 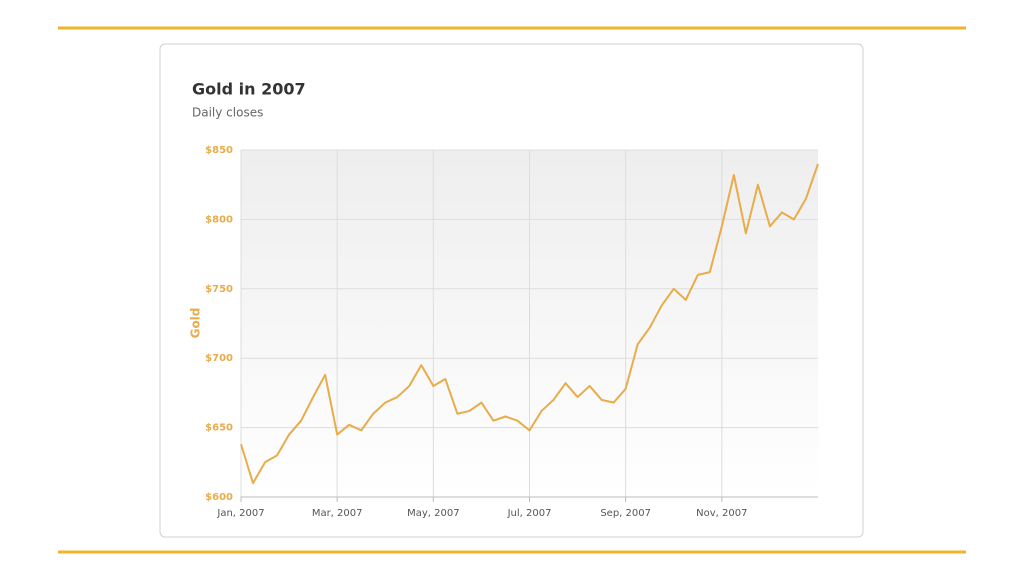 I want to click on y-tick-label: $800, so click(x=219, y=219).